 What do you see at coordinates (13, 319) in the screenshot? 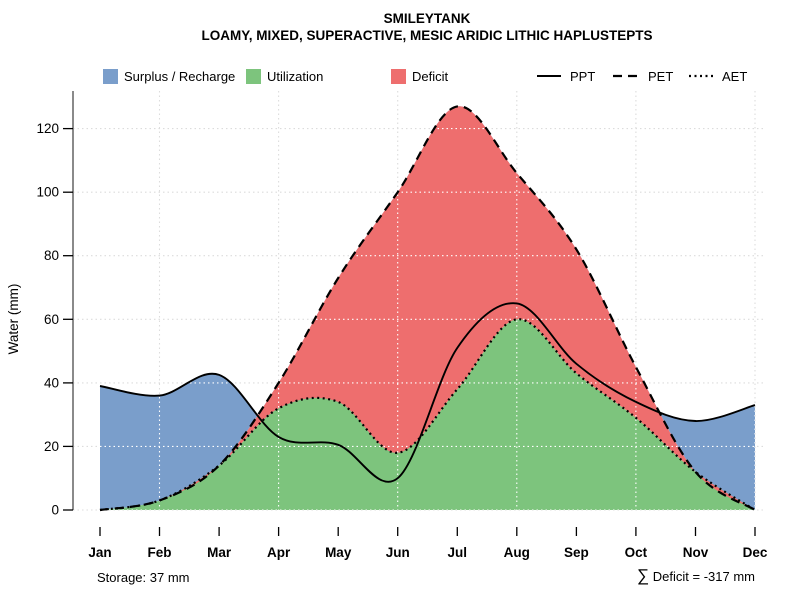
I see `y-axis-label: Water (mm)` at bounding box center [13, 319].